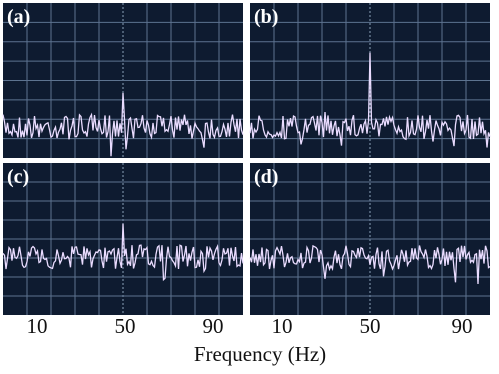 This screenshot has height=374, width=499. What do you see at coordinates (260, 354) in the screenshot?
I see `x-axis-label: Frequency (Hz)` at bounding box center [260, 354].